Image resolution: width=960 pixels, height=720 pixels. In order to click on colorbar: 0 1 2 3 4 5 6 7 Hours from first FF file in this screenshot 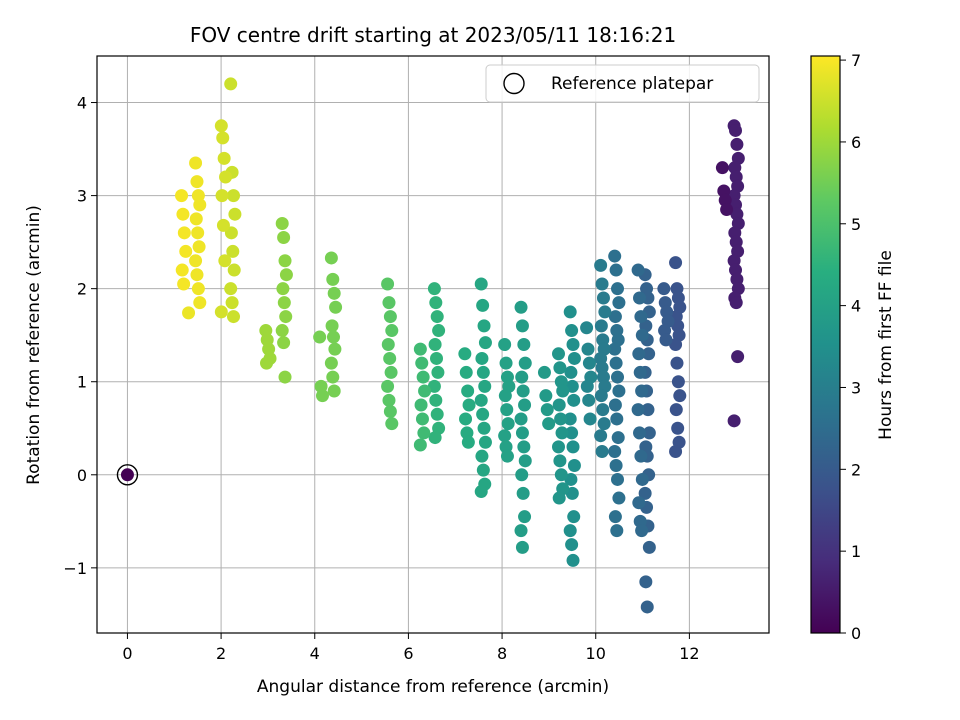, I will do `click(853, 347)`.